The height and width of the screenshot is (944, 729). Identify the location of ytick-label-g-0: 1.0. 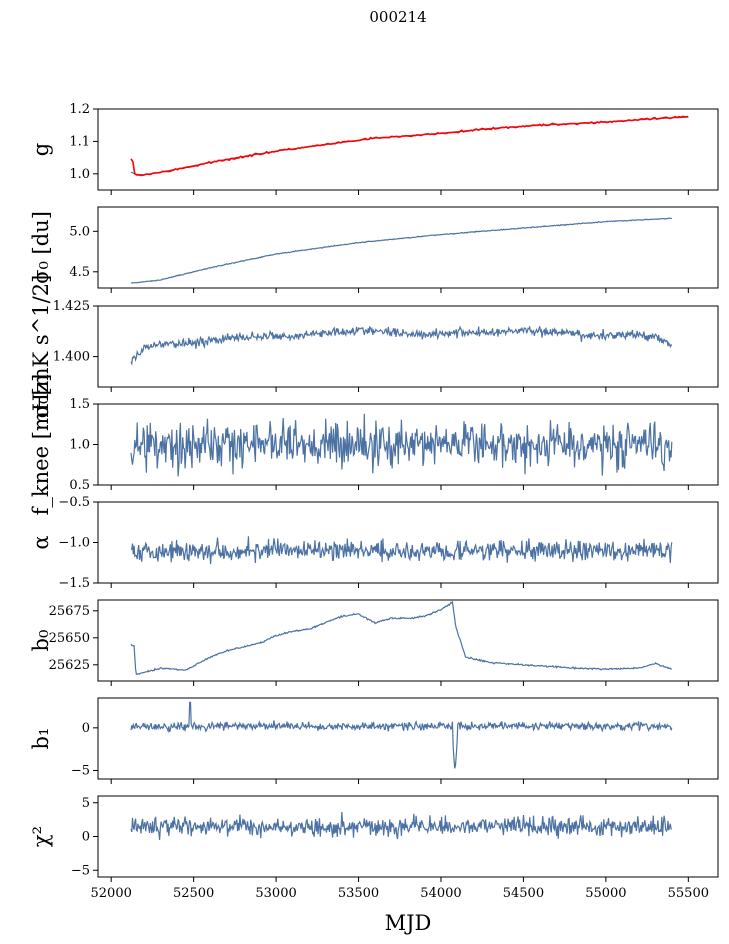
(79, 174).